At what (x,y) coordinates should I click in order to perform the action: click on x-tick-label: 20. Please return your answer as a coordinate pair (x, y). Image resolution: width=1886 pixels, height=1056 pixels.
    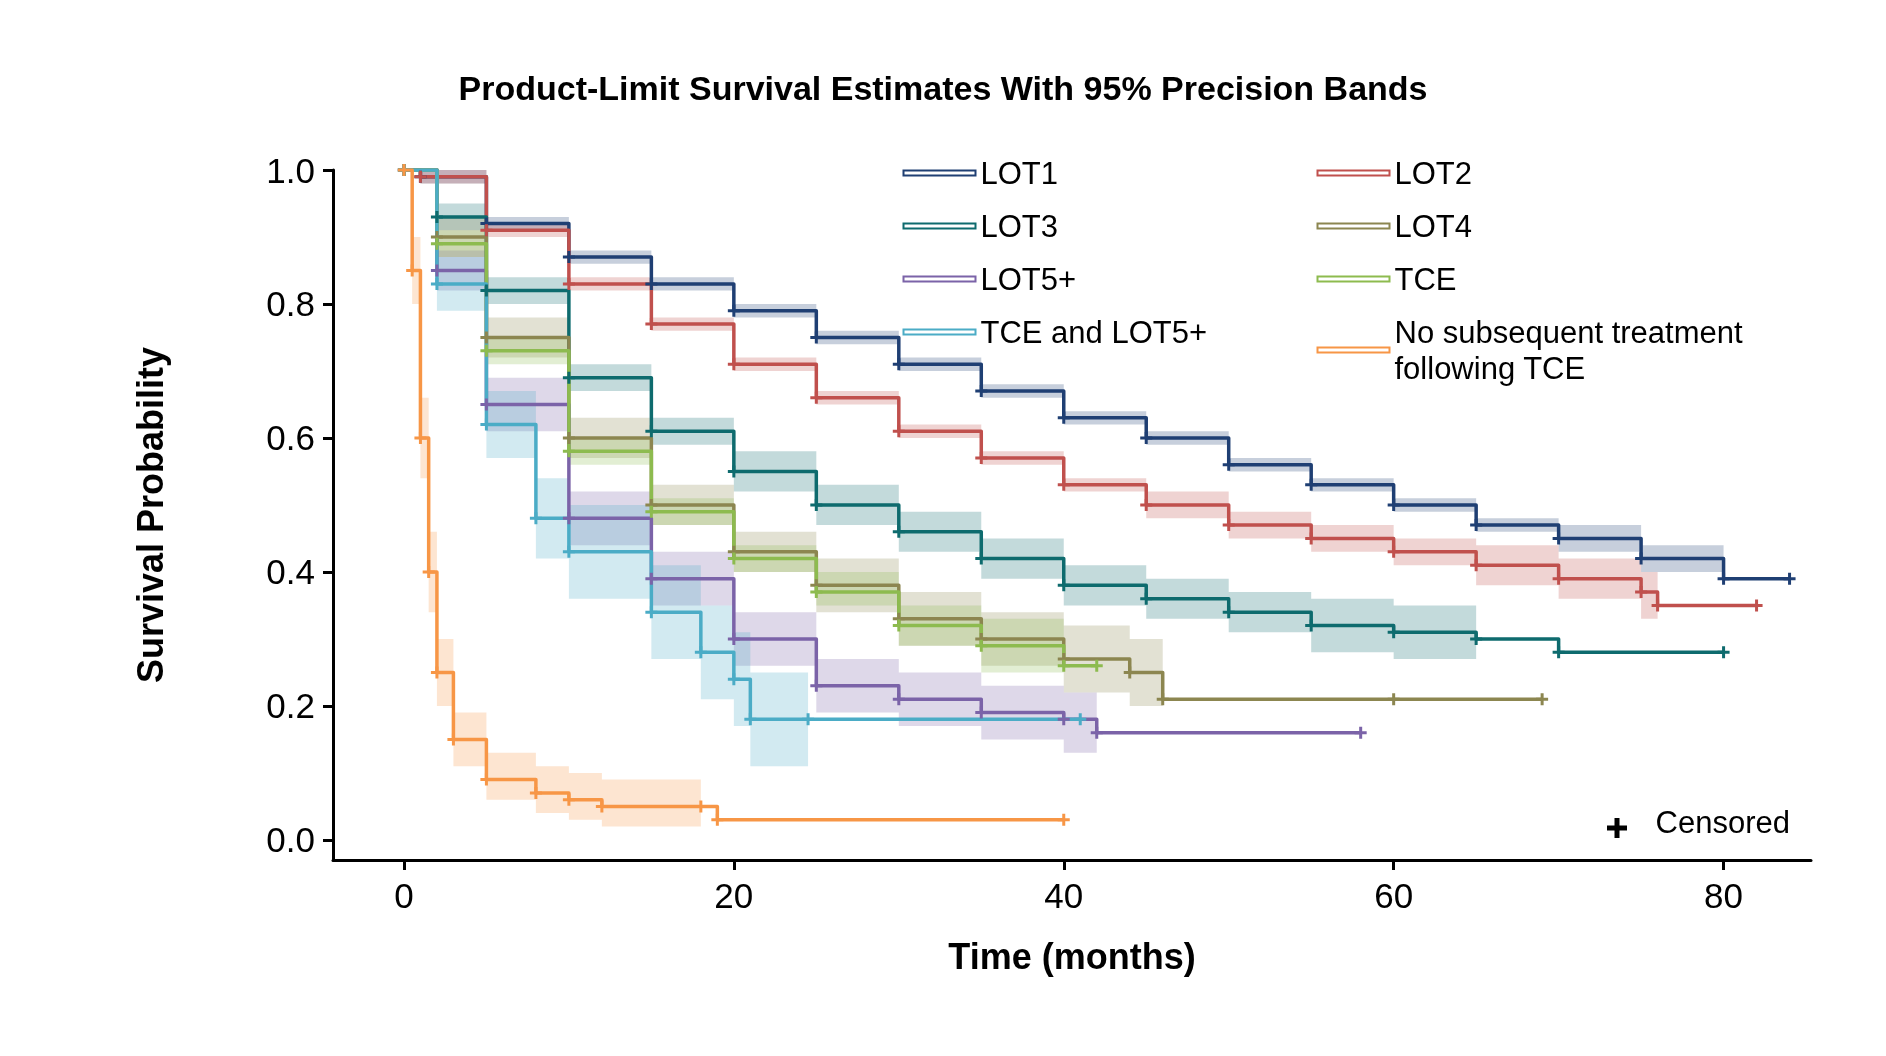
    Looking at the image, I should click on (734, 895).